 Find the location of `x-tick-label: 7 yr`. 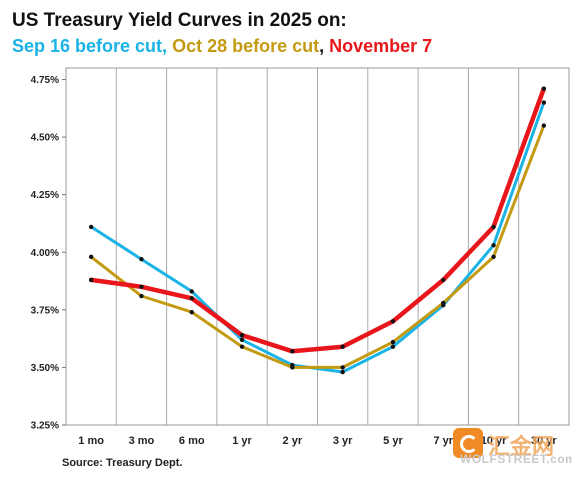

x-tick-label: 7 yr is located at coordinates (443, 441).